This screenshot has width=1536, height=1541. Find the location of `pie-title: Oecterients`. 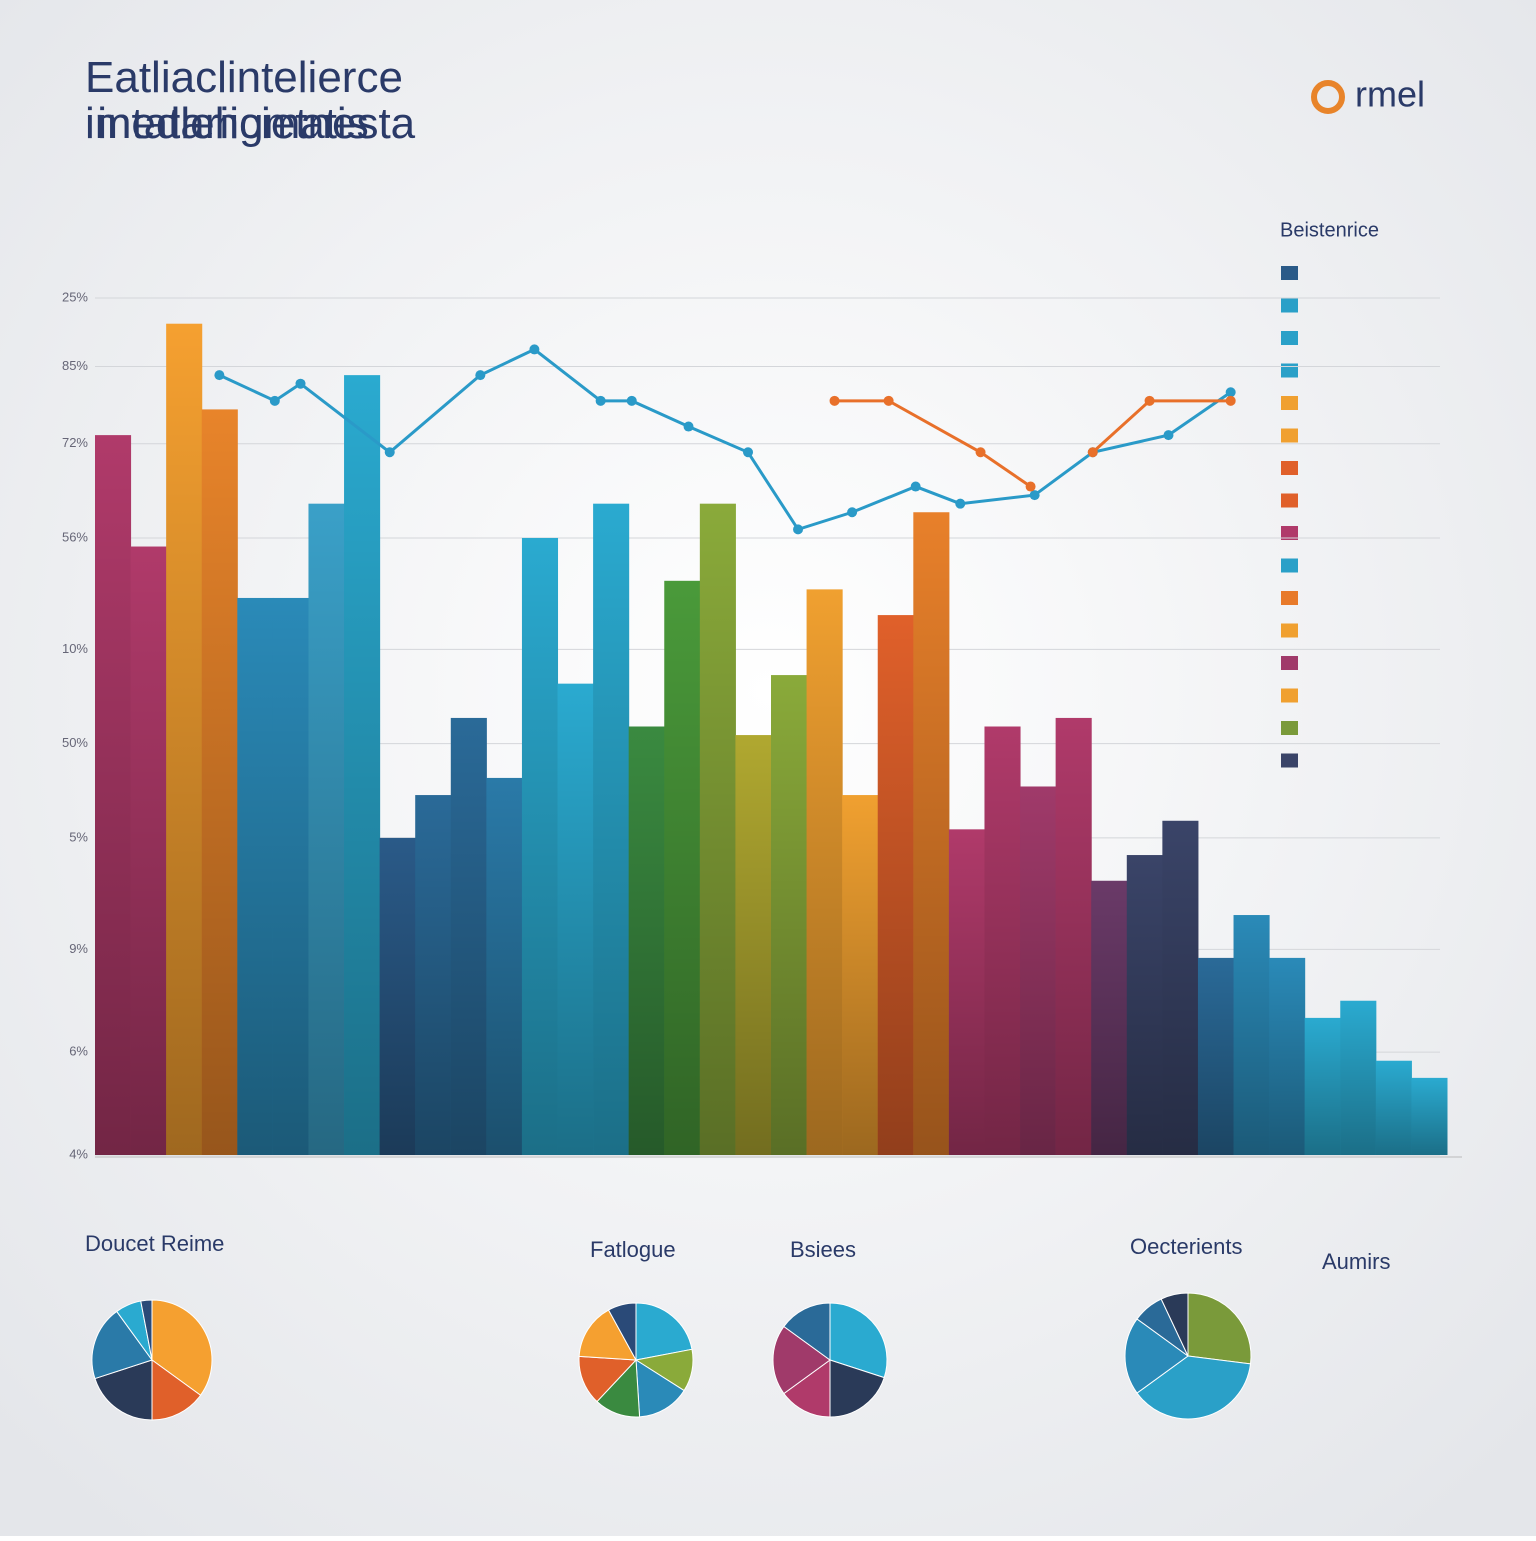

pie-title: Oecterients is located at coordinates (1186, 1246).